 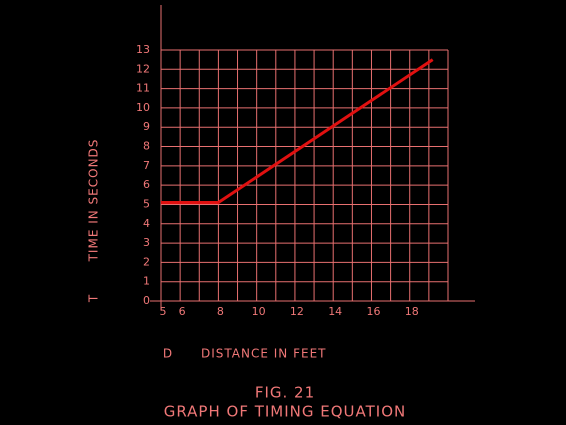 I want to click on x-tick-label: 14, so click(x=335, y=311).